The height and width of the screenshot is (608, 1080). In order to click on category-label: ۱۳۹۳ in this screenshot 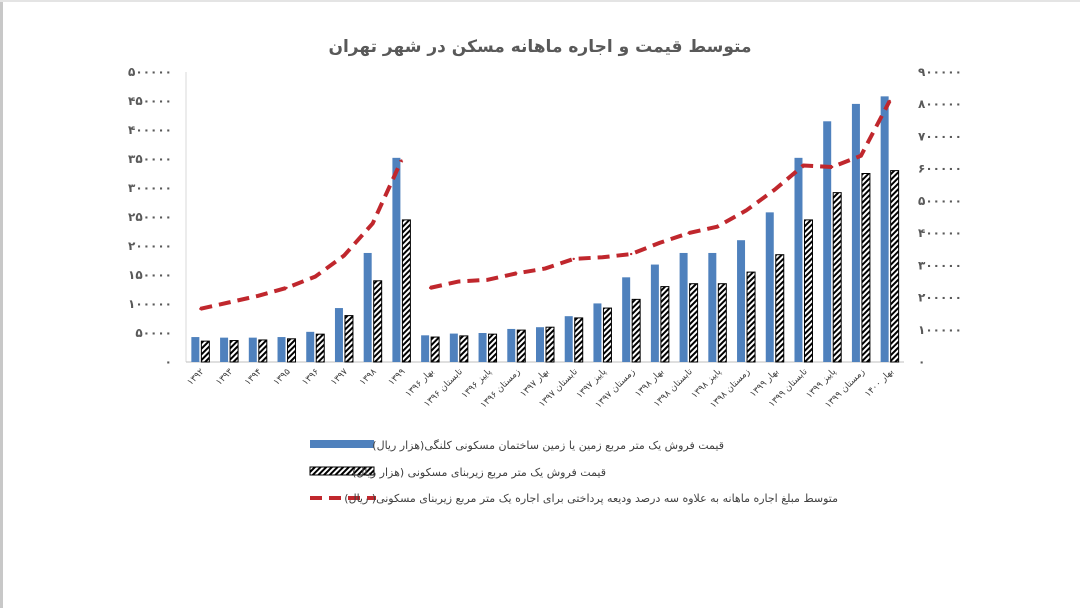, I will do `click(224, 377)`.